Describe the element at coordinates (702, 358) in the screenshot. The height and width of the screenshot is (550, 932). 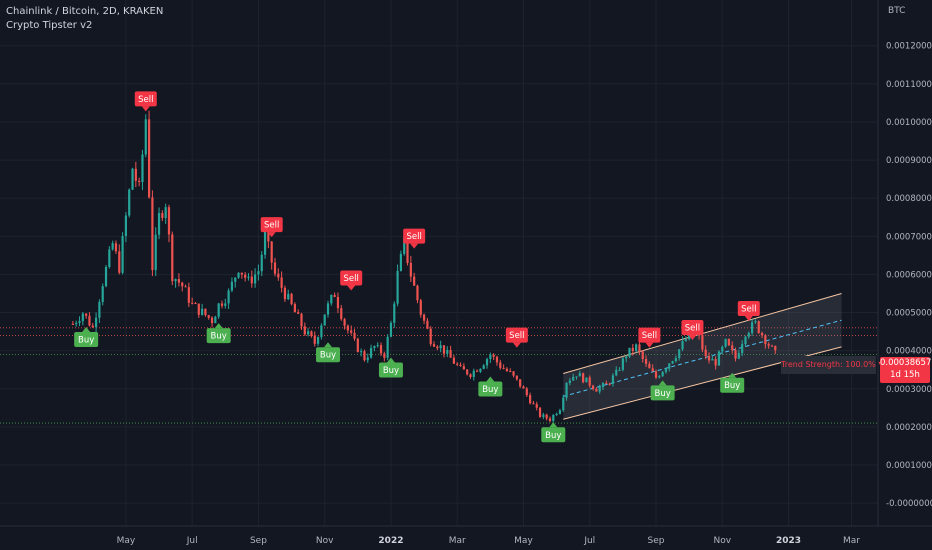
I see `channel-middle-line` at that location.